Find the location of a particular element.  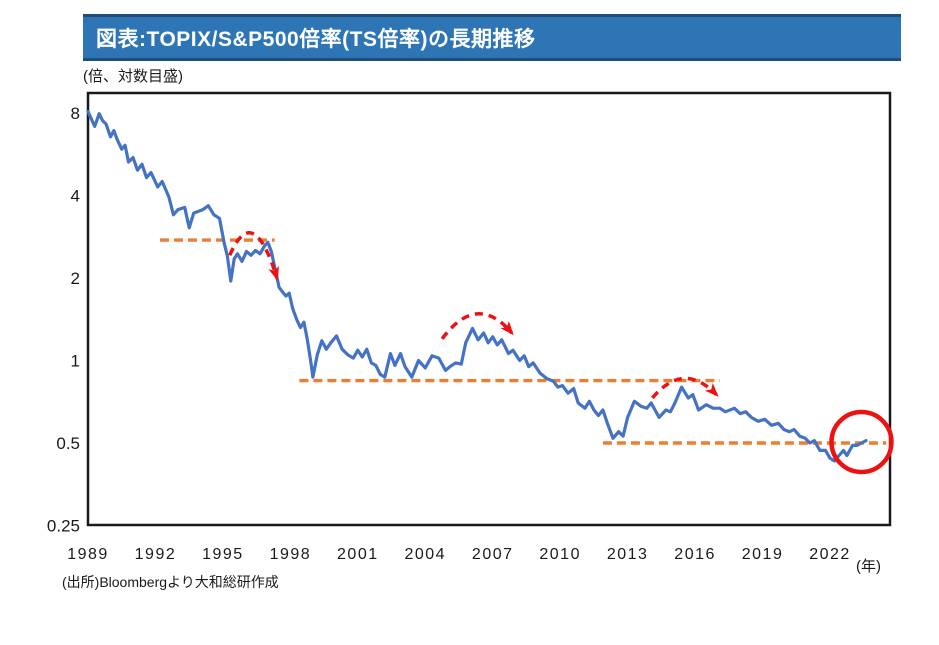

x-axis-tick-label: 1989 is located at coordinates (88, 554).